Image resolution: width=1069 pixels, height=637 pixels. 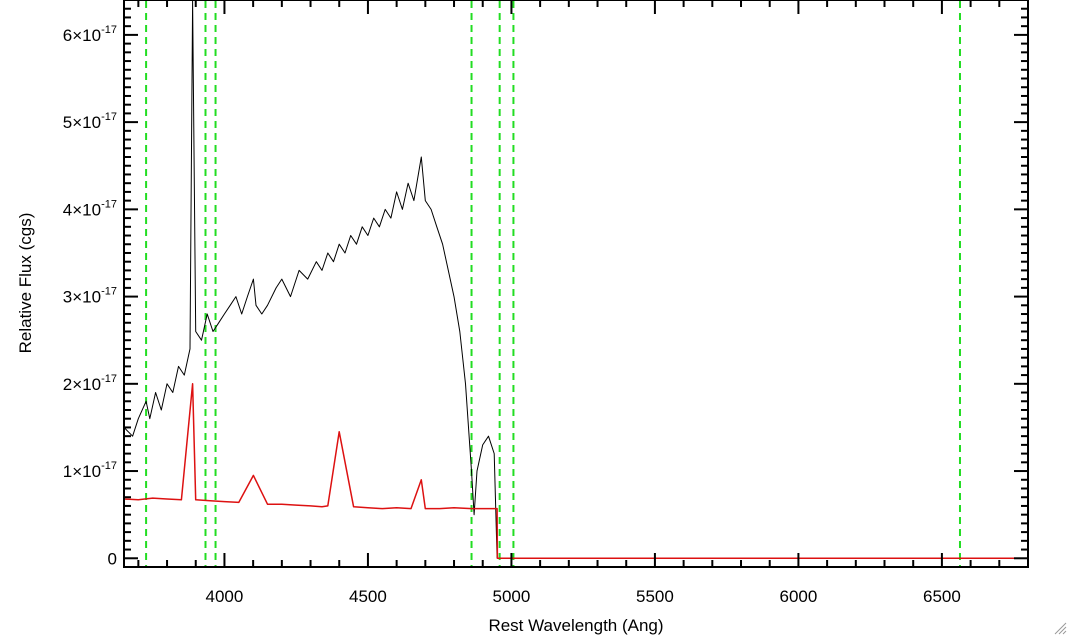 I want to click on y-tick-label: 1×10⁻¹⁷, so click(x=90, y=470).